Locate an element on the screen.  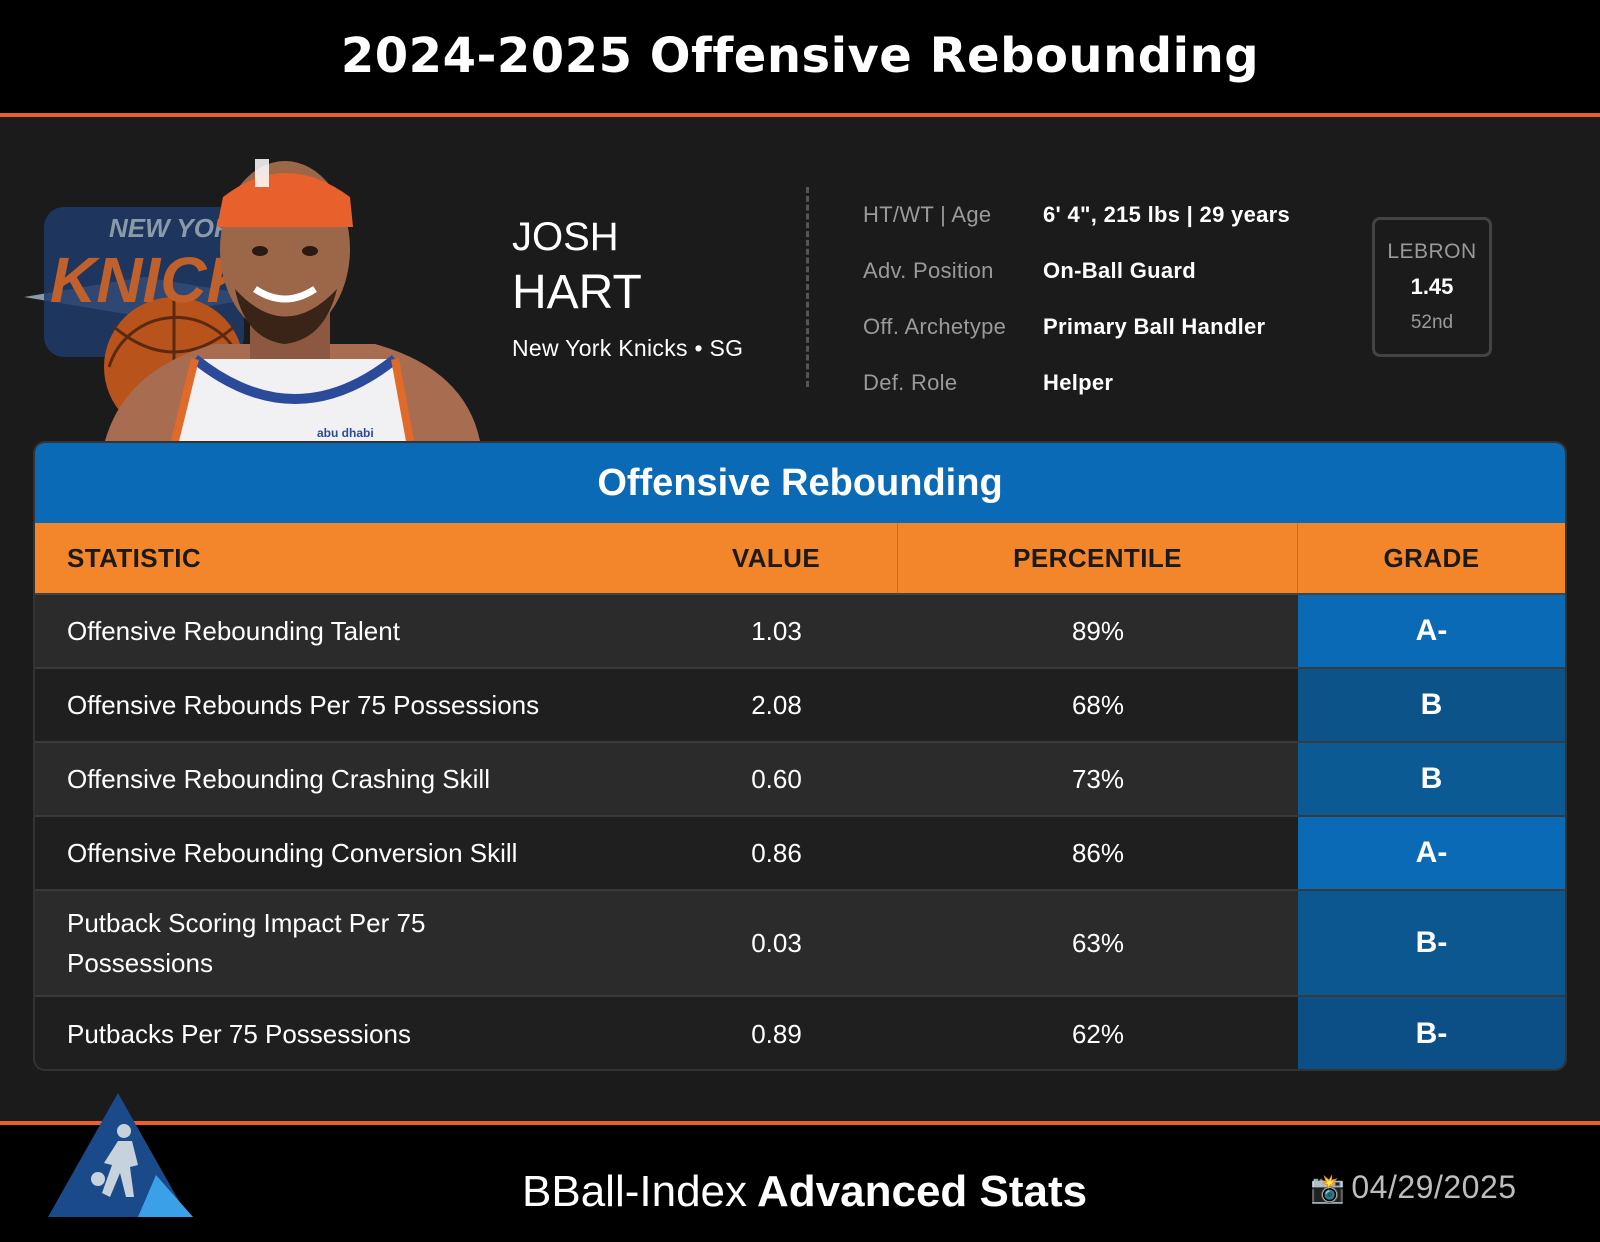
cell-percentile: 68% is located at coordinates (1098, 704).